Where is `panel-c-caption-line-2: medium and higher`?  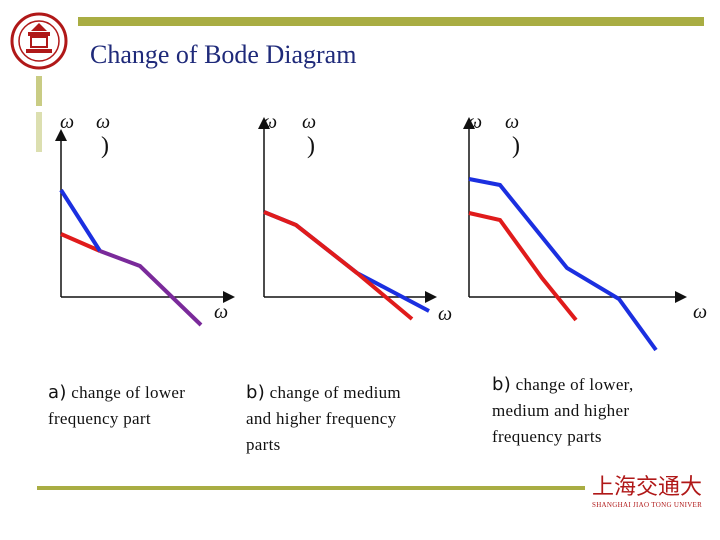
panel-c-caption-line-2: medium and higher is located at coordinates (561, 410).